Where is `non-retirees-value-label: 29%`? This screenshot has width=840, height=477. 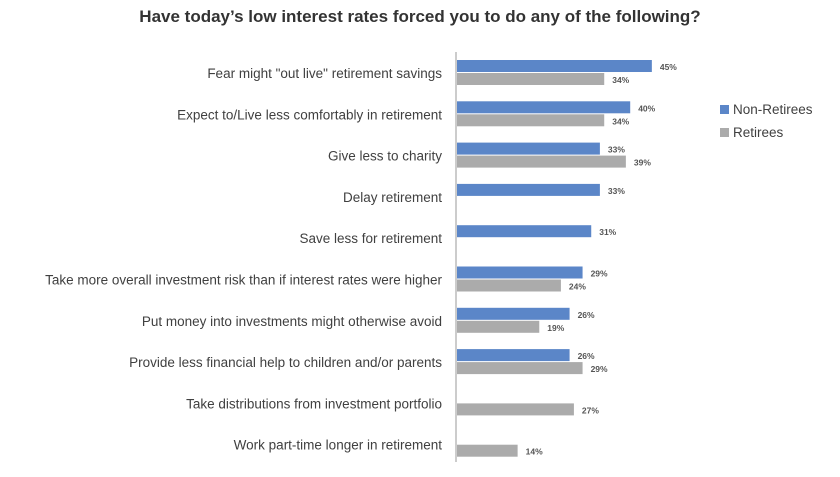 non-retirees-value-label: 29% is located at coordinates (599, 274).